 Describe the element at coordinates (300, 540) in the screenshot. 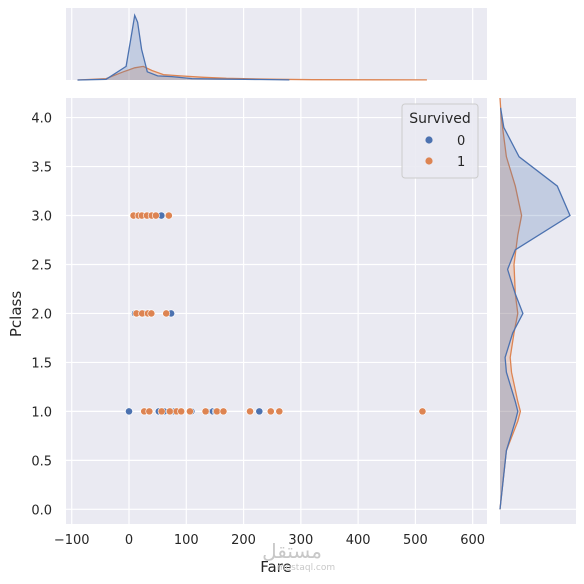

I see `x-tick-label: 300` at that location.